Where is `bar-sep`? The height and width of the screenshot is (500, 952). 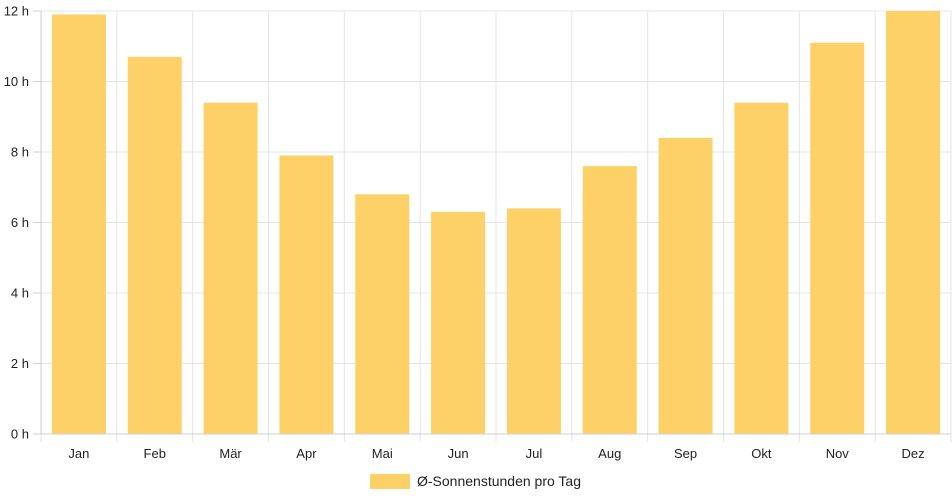
bar-sep is located at coordinates (685, 285).